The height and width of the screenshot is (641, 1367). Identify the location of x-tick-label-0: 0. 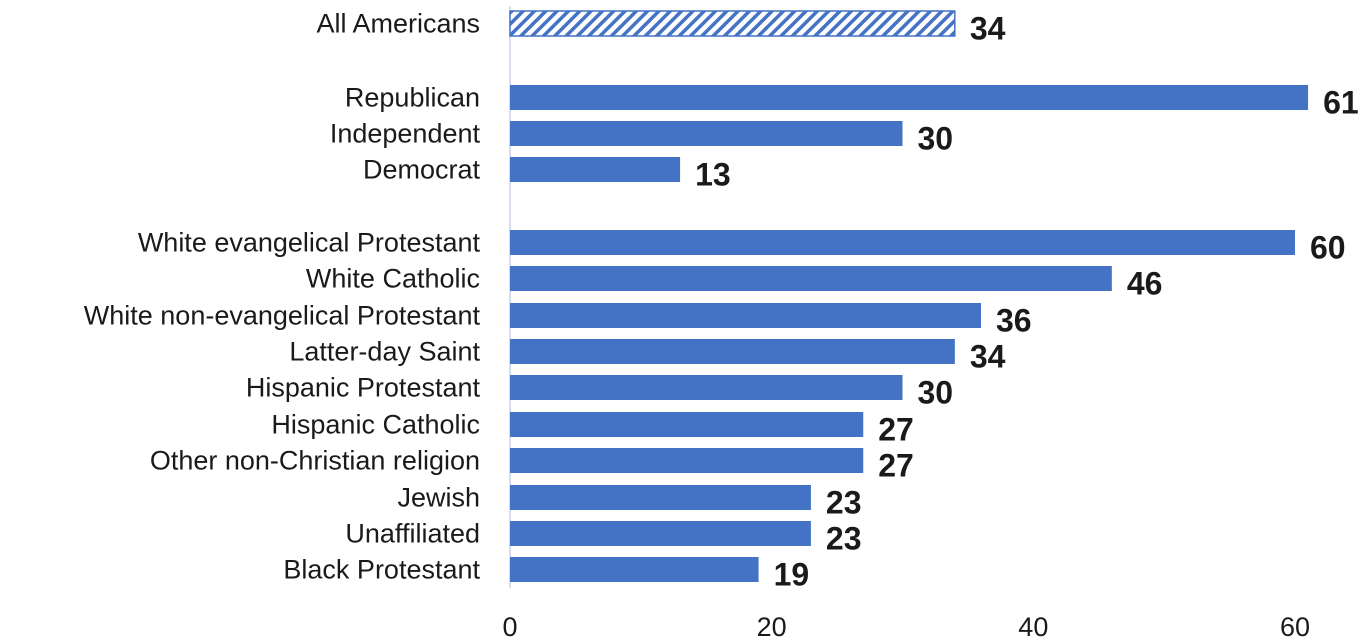
(509, 626).